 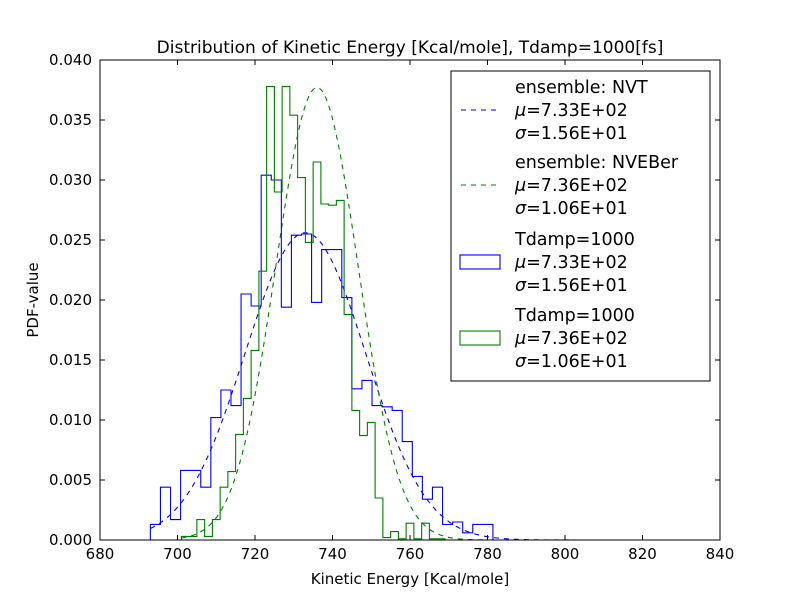 What do you see at coordinates (70, 360) in the screenshot?
I see `y-tick-label: 0.015` at bounding box center [70, 360].